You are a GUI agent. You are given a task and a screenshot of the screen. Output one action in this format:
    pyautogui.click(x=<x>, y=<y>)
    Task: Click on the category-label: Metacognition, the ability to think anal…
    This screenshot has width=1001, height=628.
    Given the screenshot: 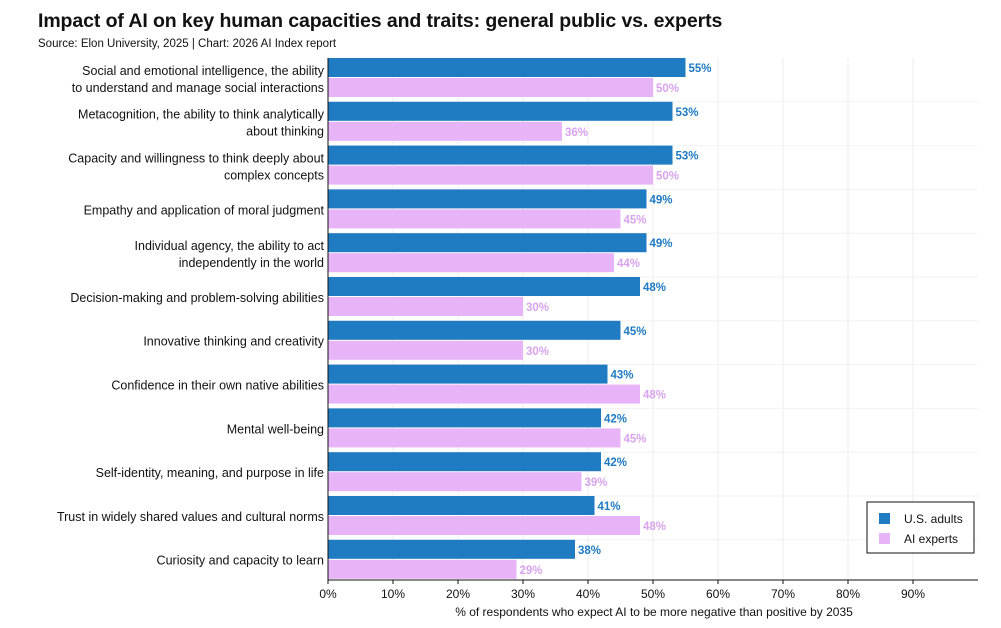 What is the action you would take?
    pyautogui.click(x=201, y=123)
    